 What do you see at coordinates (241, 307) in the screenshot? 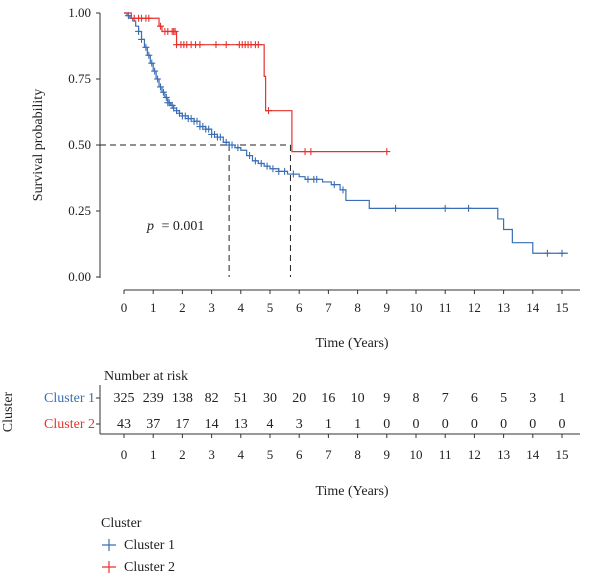
I see `x-tick-label: 4` at bounding box center [241, 307].